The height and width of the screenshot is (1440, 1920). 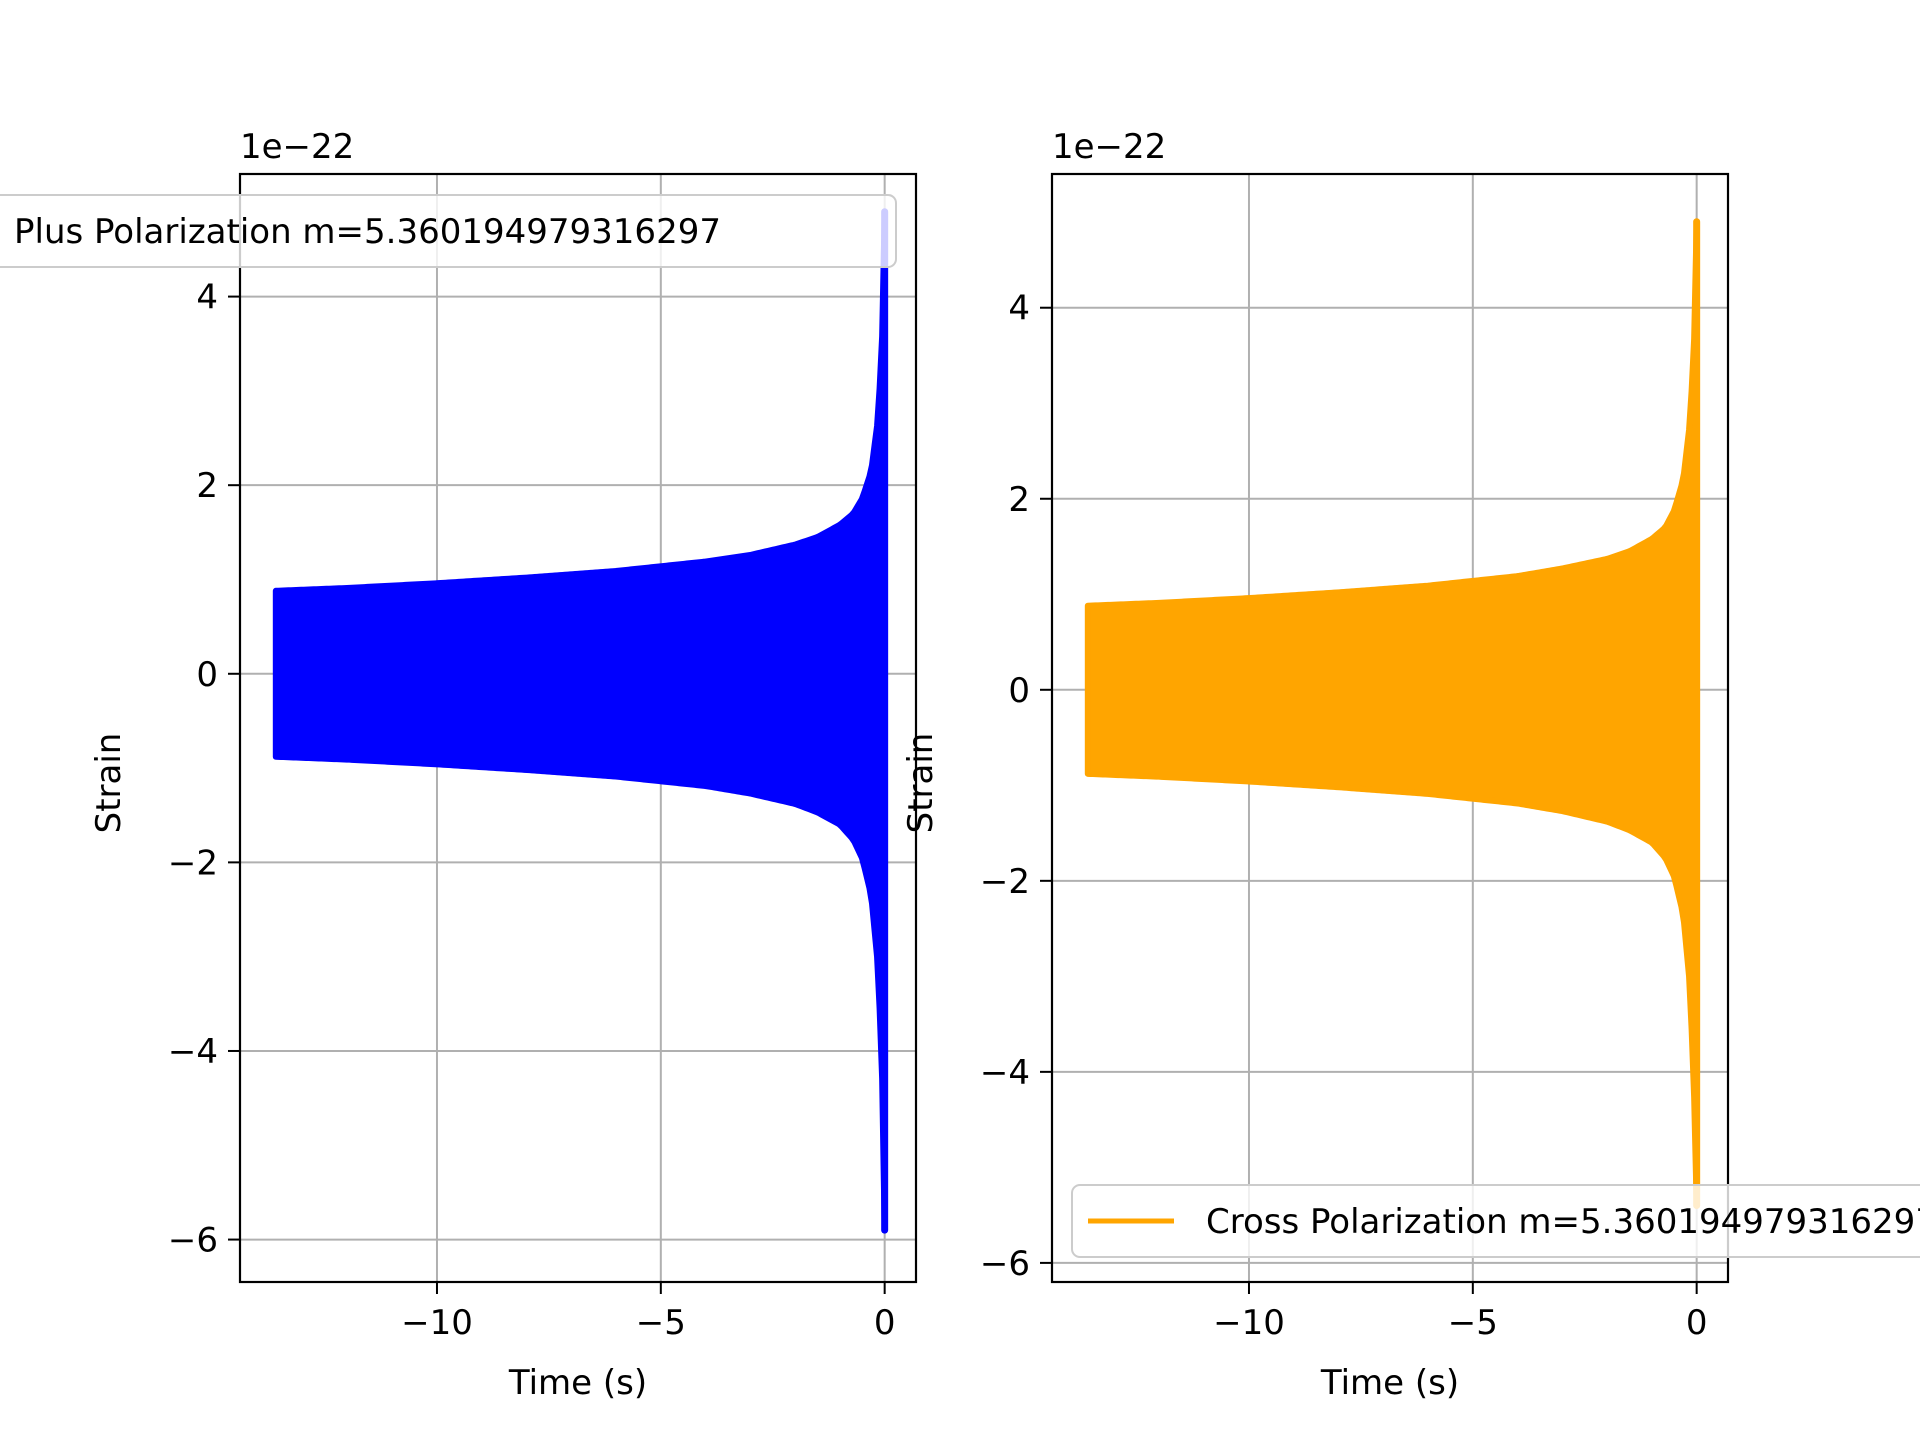 I want to click on legend-entry-label: Plus Polarization m=5.360194979316297, so click(x=367, y=232).